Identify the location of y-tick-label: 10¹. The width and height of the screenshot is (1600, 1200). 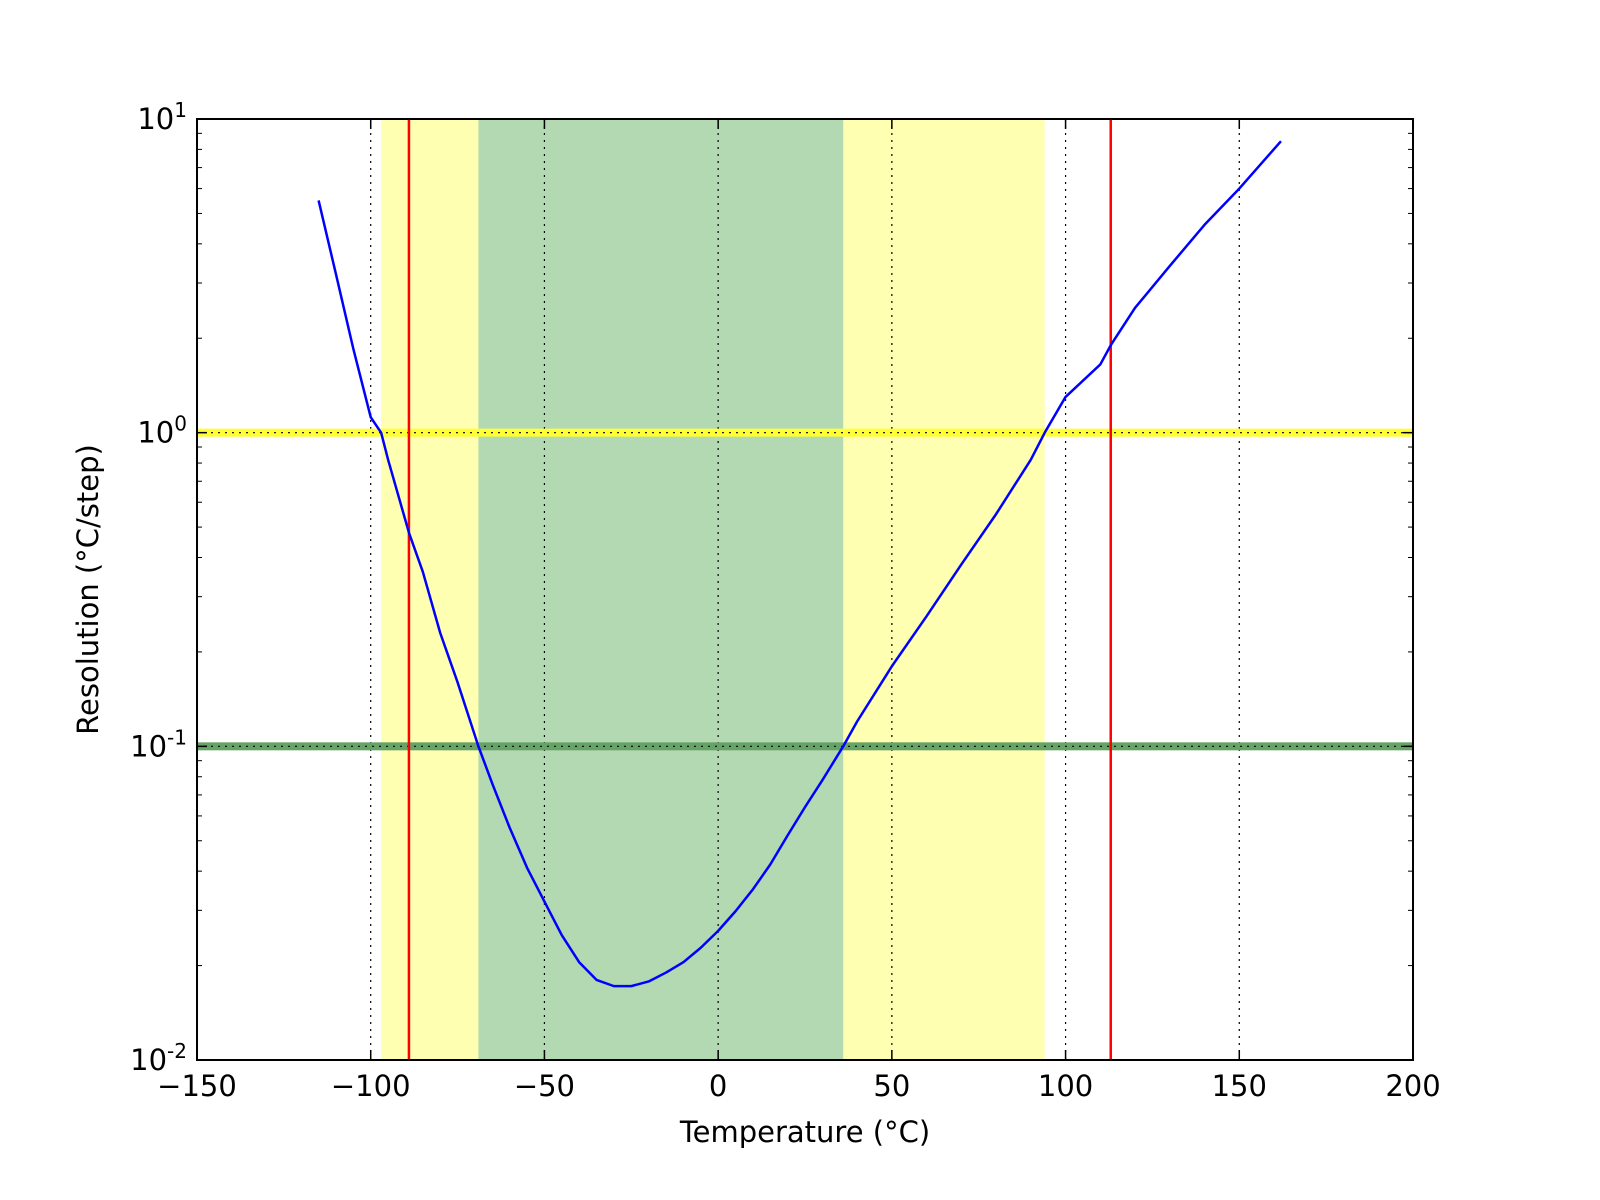
(162, 117).